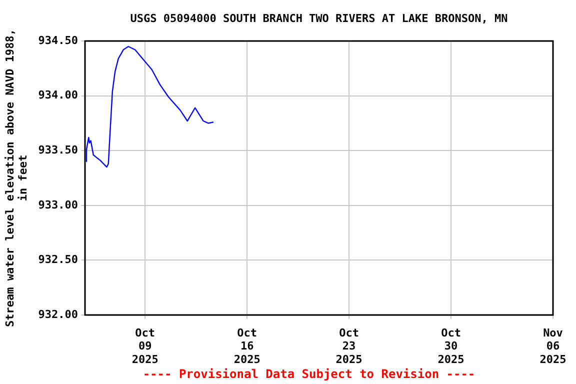 Image resolution: width=576 pixels, height=384 pixels. Describe the element at coordinates (553, 346) in the screenshot. I see `x-tick-label: Nov 06 2025` at that location.